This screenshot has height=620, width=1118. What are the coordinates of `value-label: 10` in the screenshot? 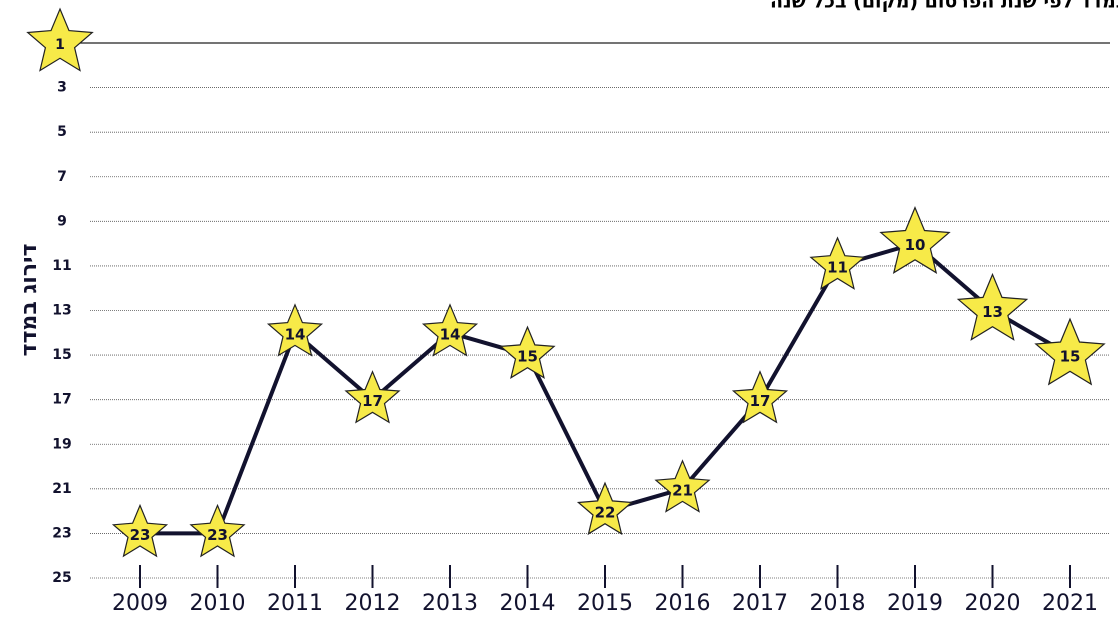 It's located at (915, 245).